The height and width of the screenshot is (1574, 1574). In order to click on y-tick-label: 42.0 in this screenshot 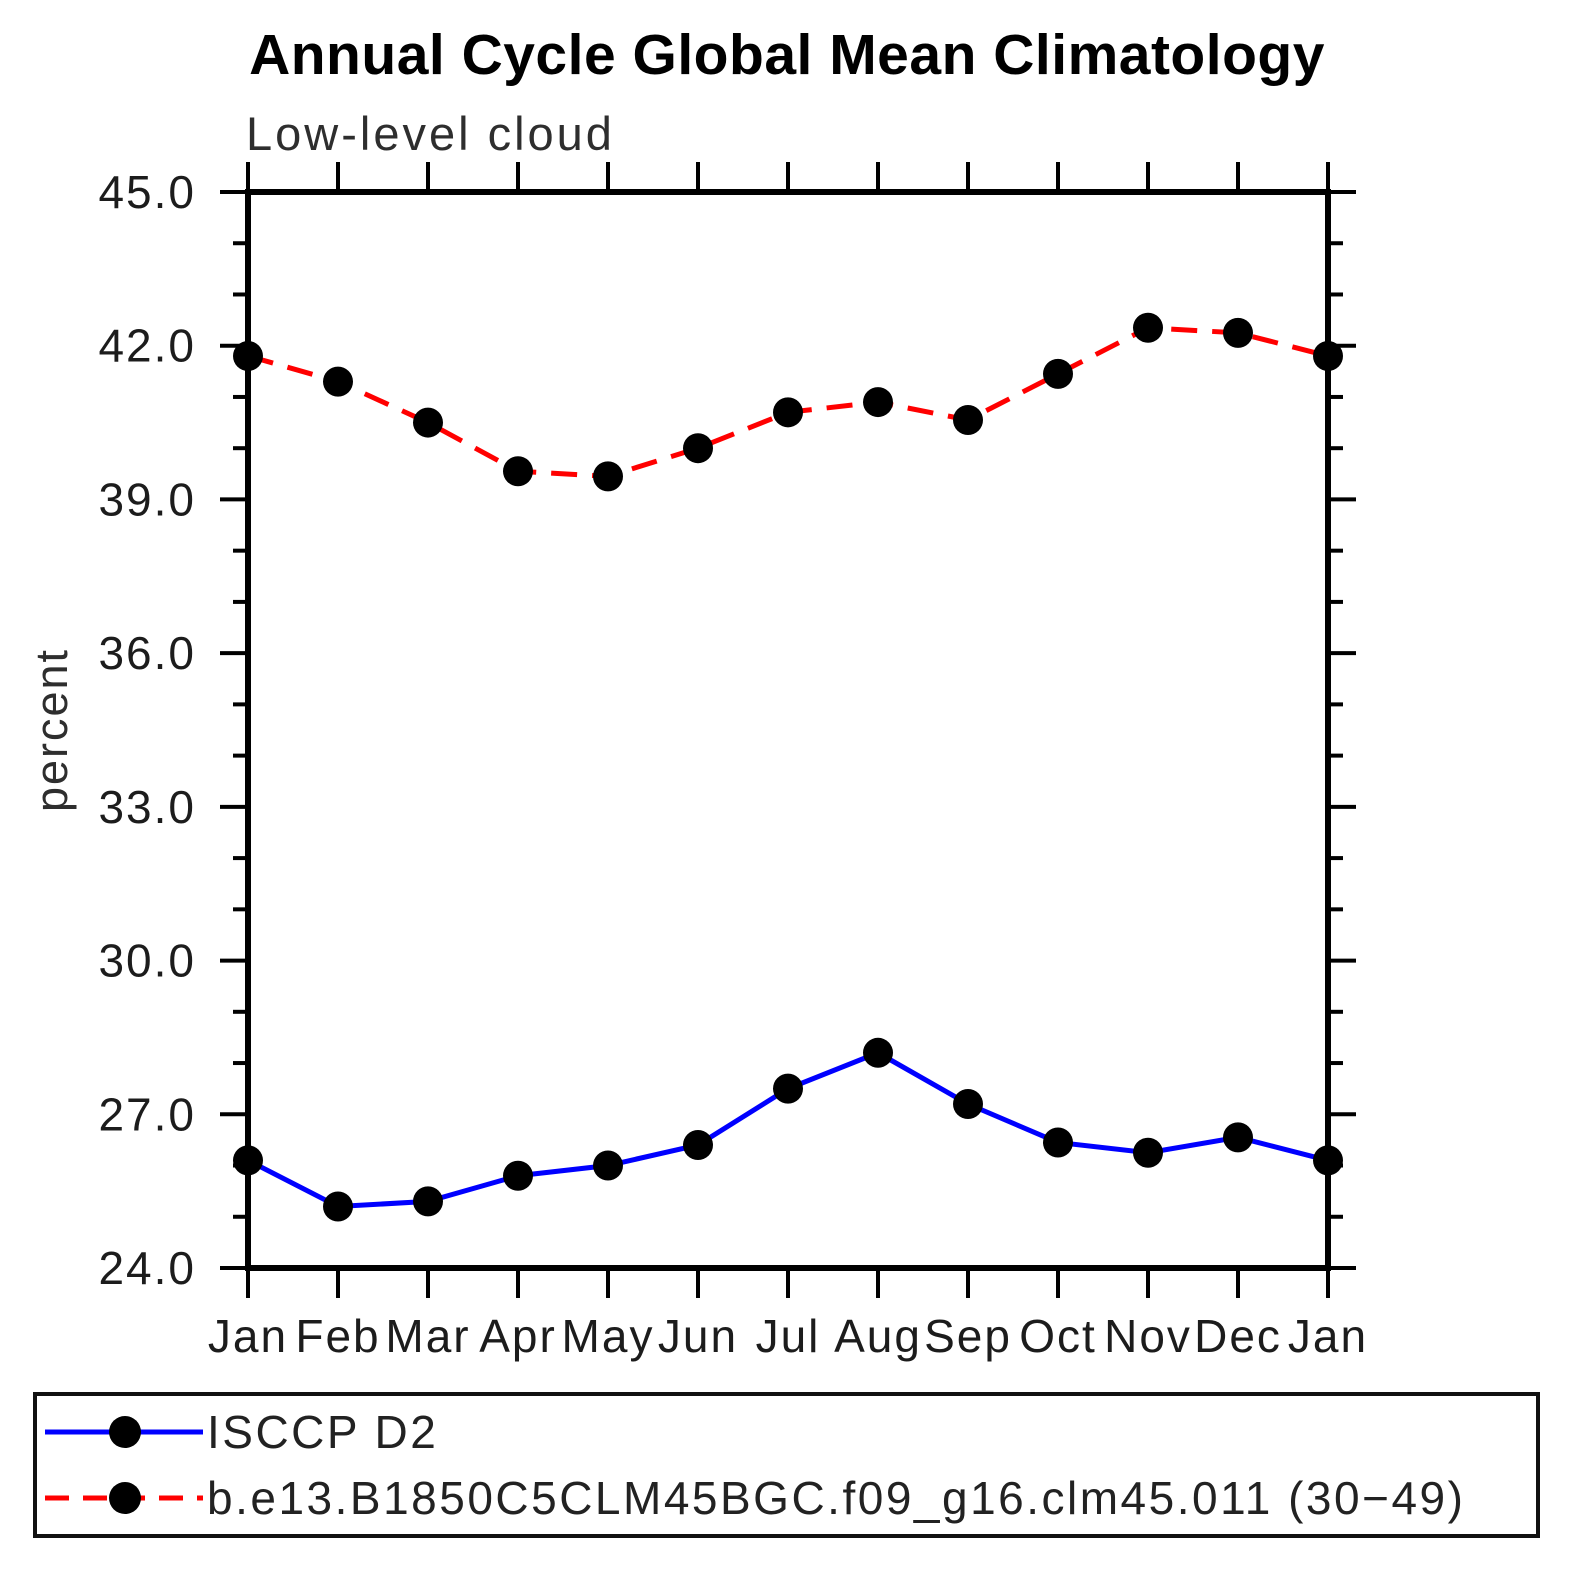, I will do `click(147, 346)`.